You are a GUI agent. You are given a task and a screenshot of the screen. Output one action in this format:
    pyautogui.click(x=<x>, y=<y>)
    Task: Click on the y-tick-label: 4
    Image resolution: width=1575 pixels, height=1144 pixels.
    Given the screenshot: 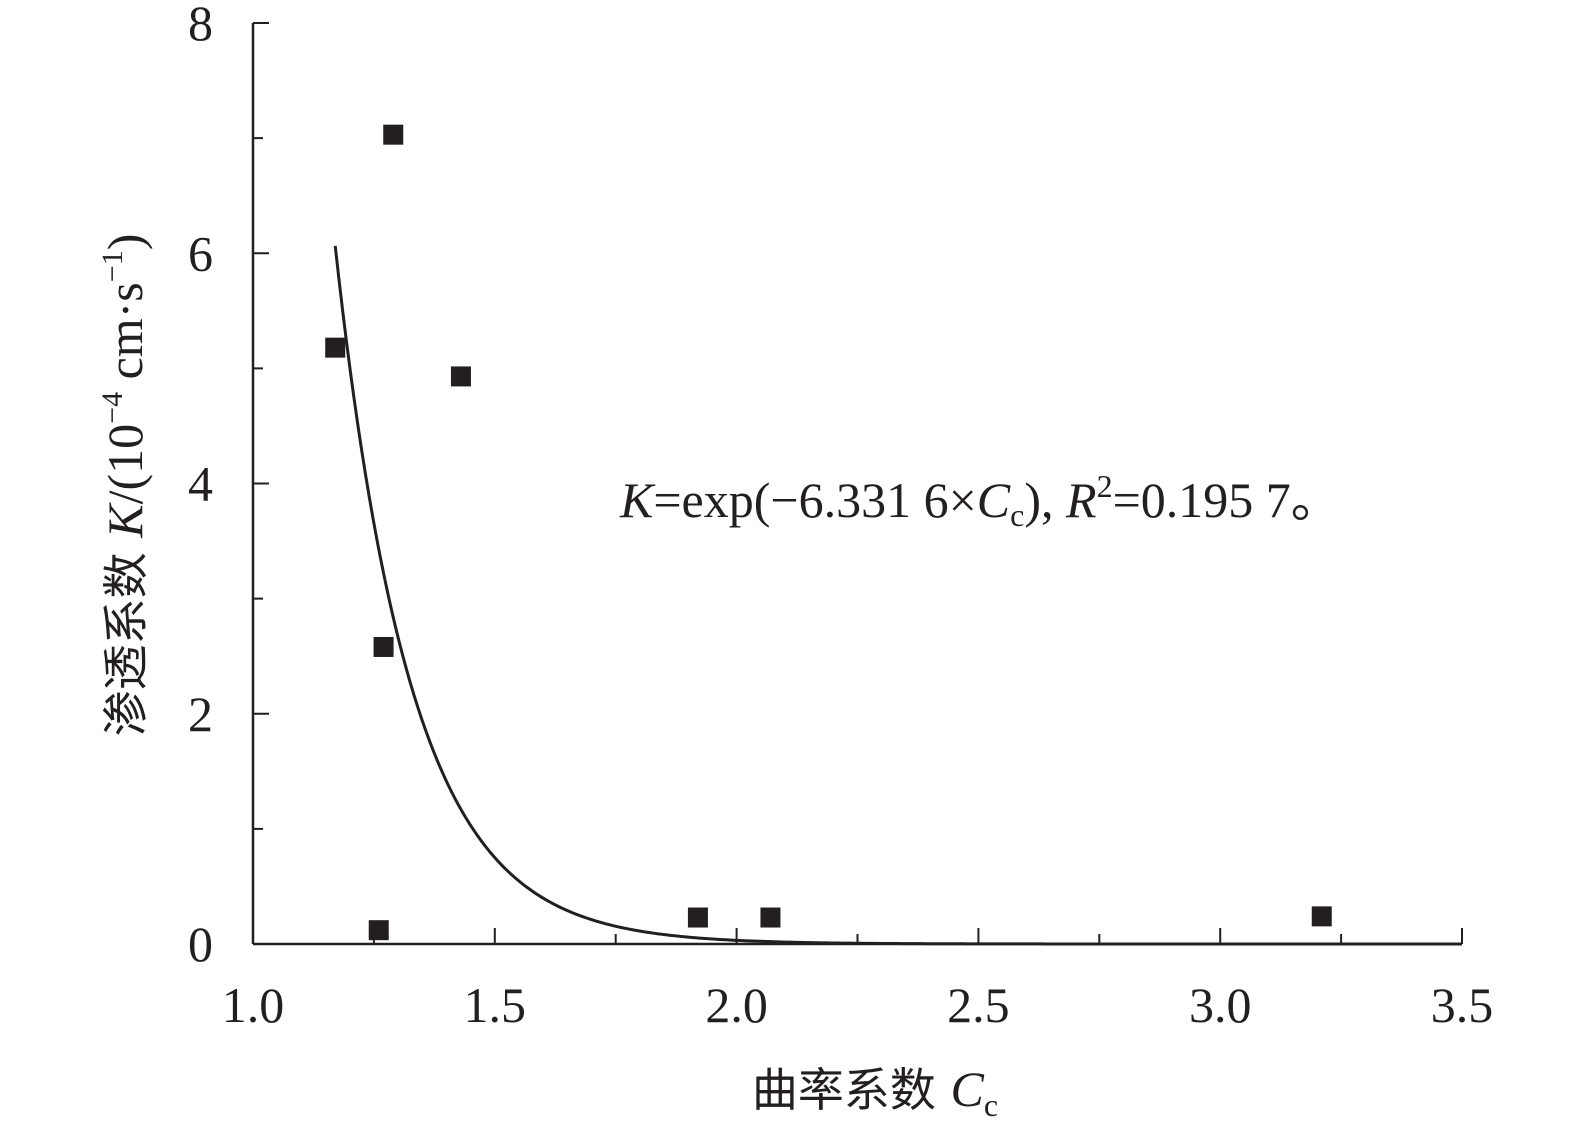 What is the action you would take?
    pyautogui.click(x=200, y=484)
    